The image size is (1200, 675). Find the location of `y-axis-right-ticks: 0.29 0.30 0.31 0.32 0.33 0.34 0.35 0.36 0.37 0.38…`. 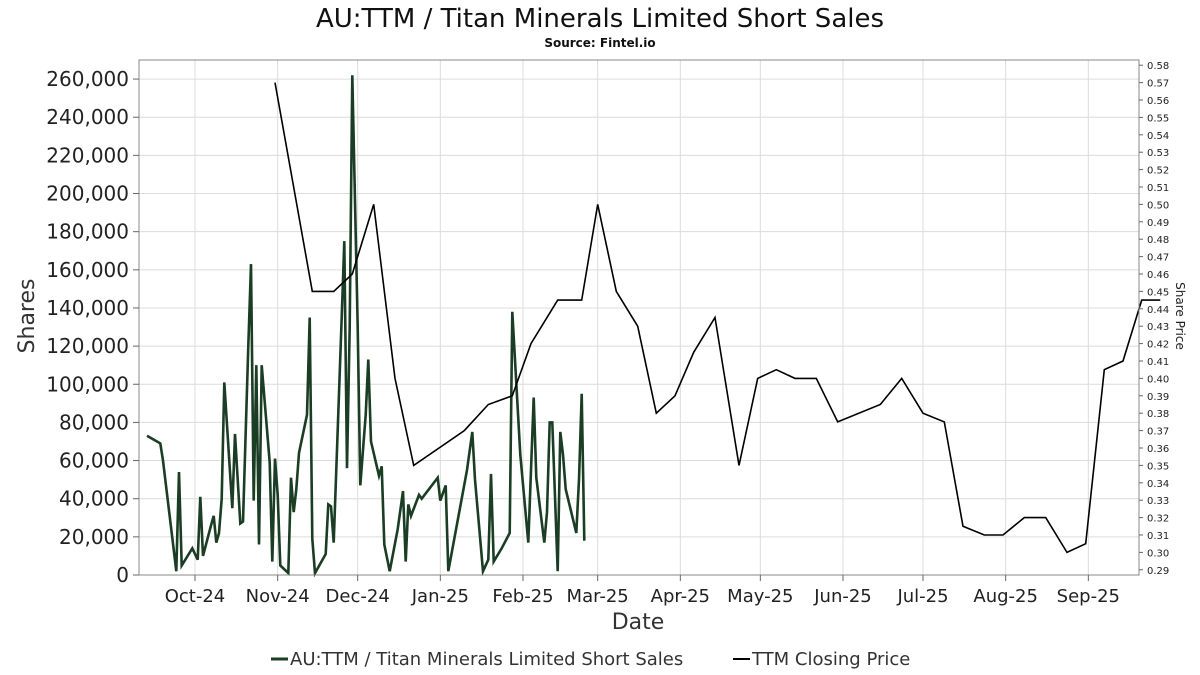

y-axis-right-ticks: 0.29 0.30 0.31 0.32 0.33 0.34 0.35 0.36 0.37 0.38… is located at coordinates (1154, 319).